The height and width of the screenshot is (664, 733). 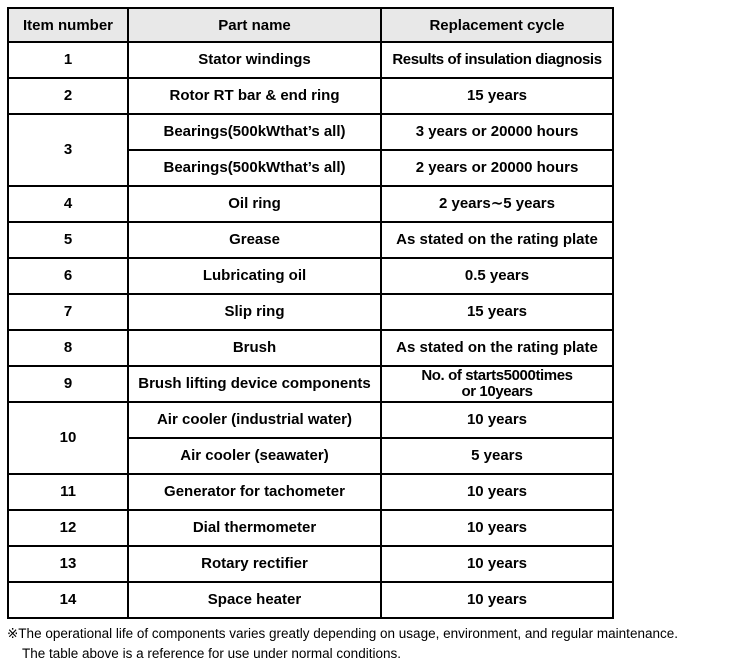 I want to click on item-number-cell: 5, so click(x=68, y=240).